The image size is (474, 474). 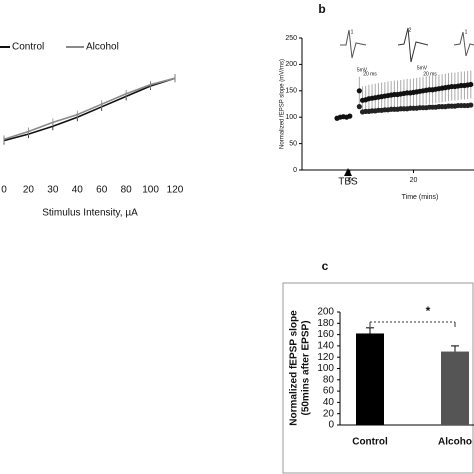 What do you see at coordinates (283, 104) in the screenshot?
I see `y-axis-label: Normalized fEPSP slope (mV/ms)` at bounding box center [283, 104].